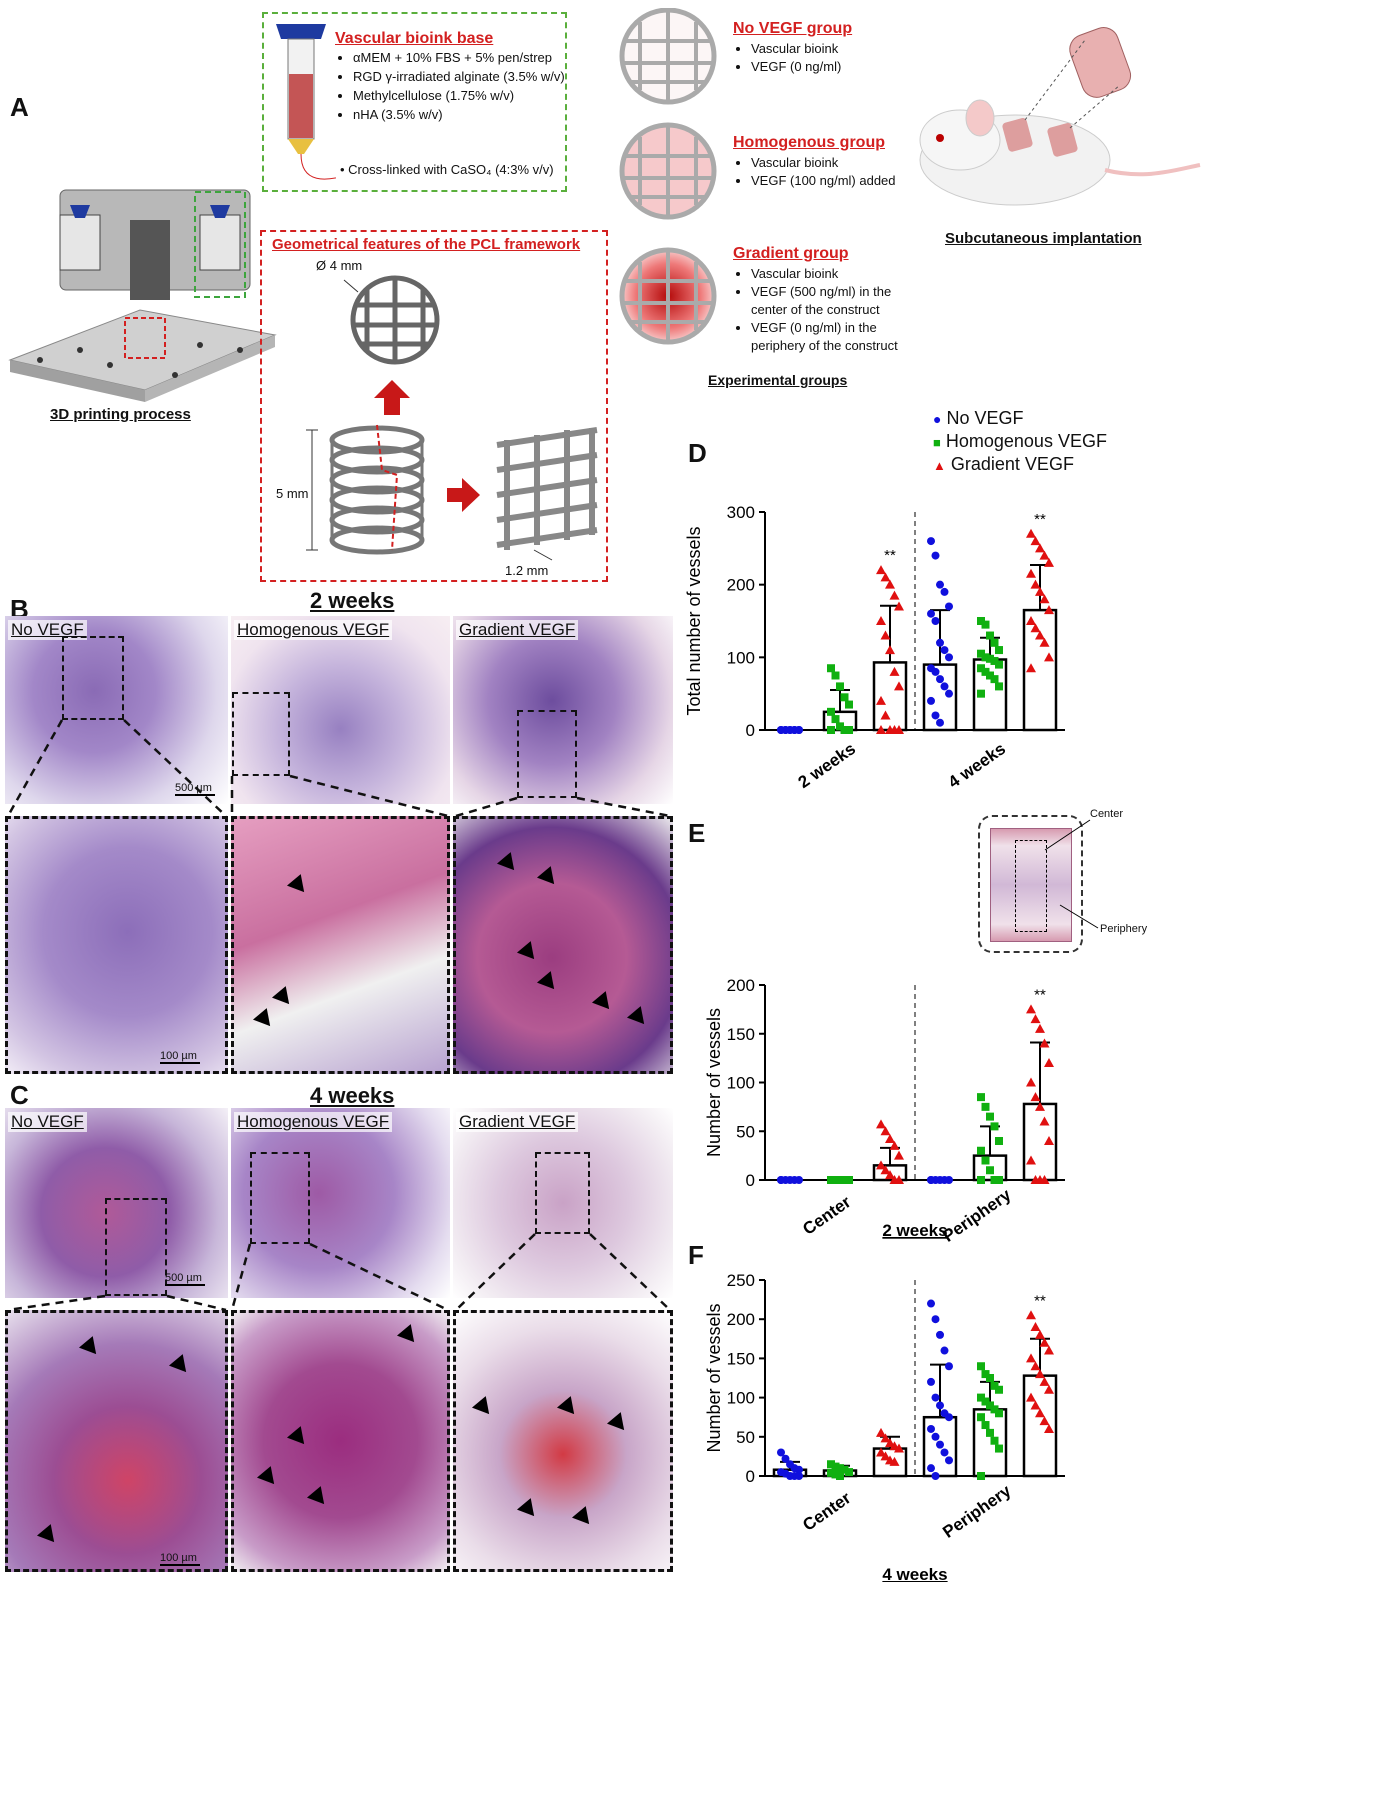  Describe the element at coordinates (1124, 929) in the screenshot. I see `inset-periphery-label: Periphery` at that location.